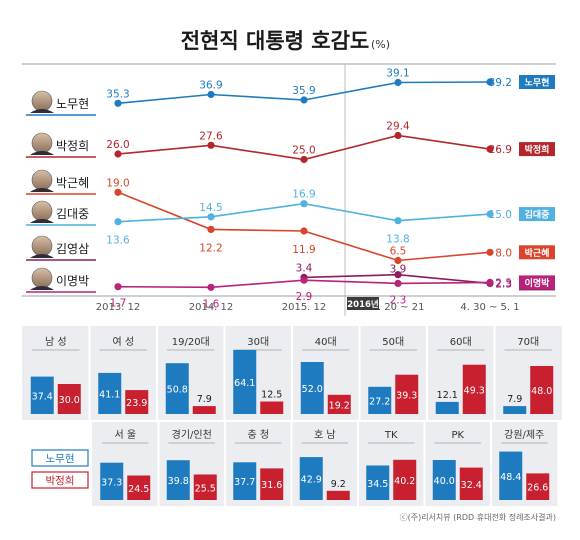  I want to click on data-label-roh: 35.9, so click(303, 91).